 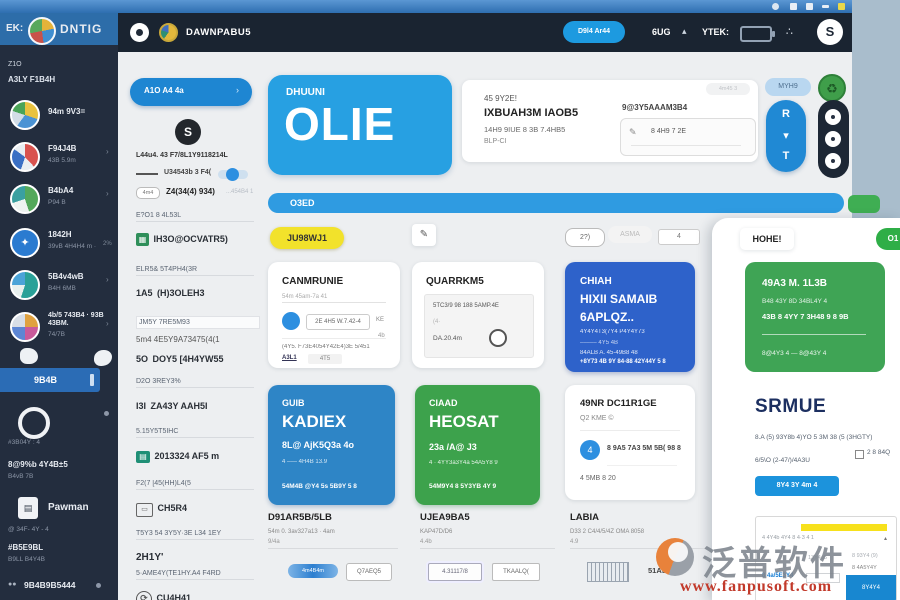 I want to click on srm-title: SRMUE, so click(x=791, y=406).